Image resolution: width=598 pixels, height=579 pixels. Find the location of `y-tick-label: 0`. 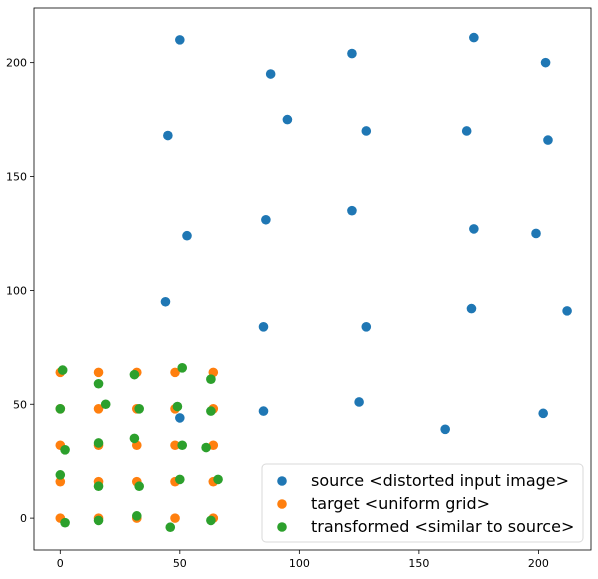

y-tick-label: 0 is located at coordinates (23, 518).